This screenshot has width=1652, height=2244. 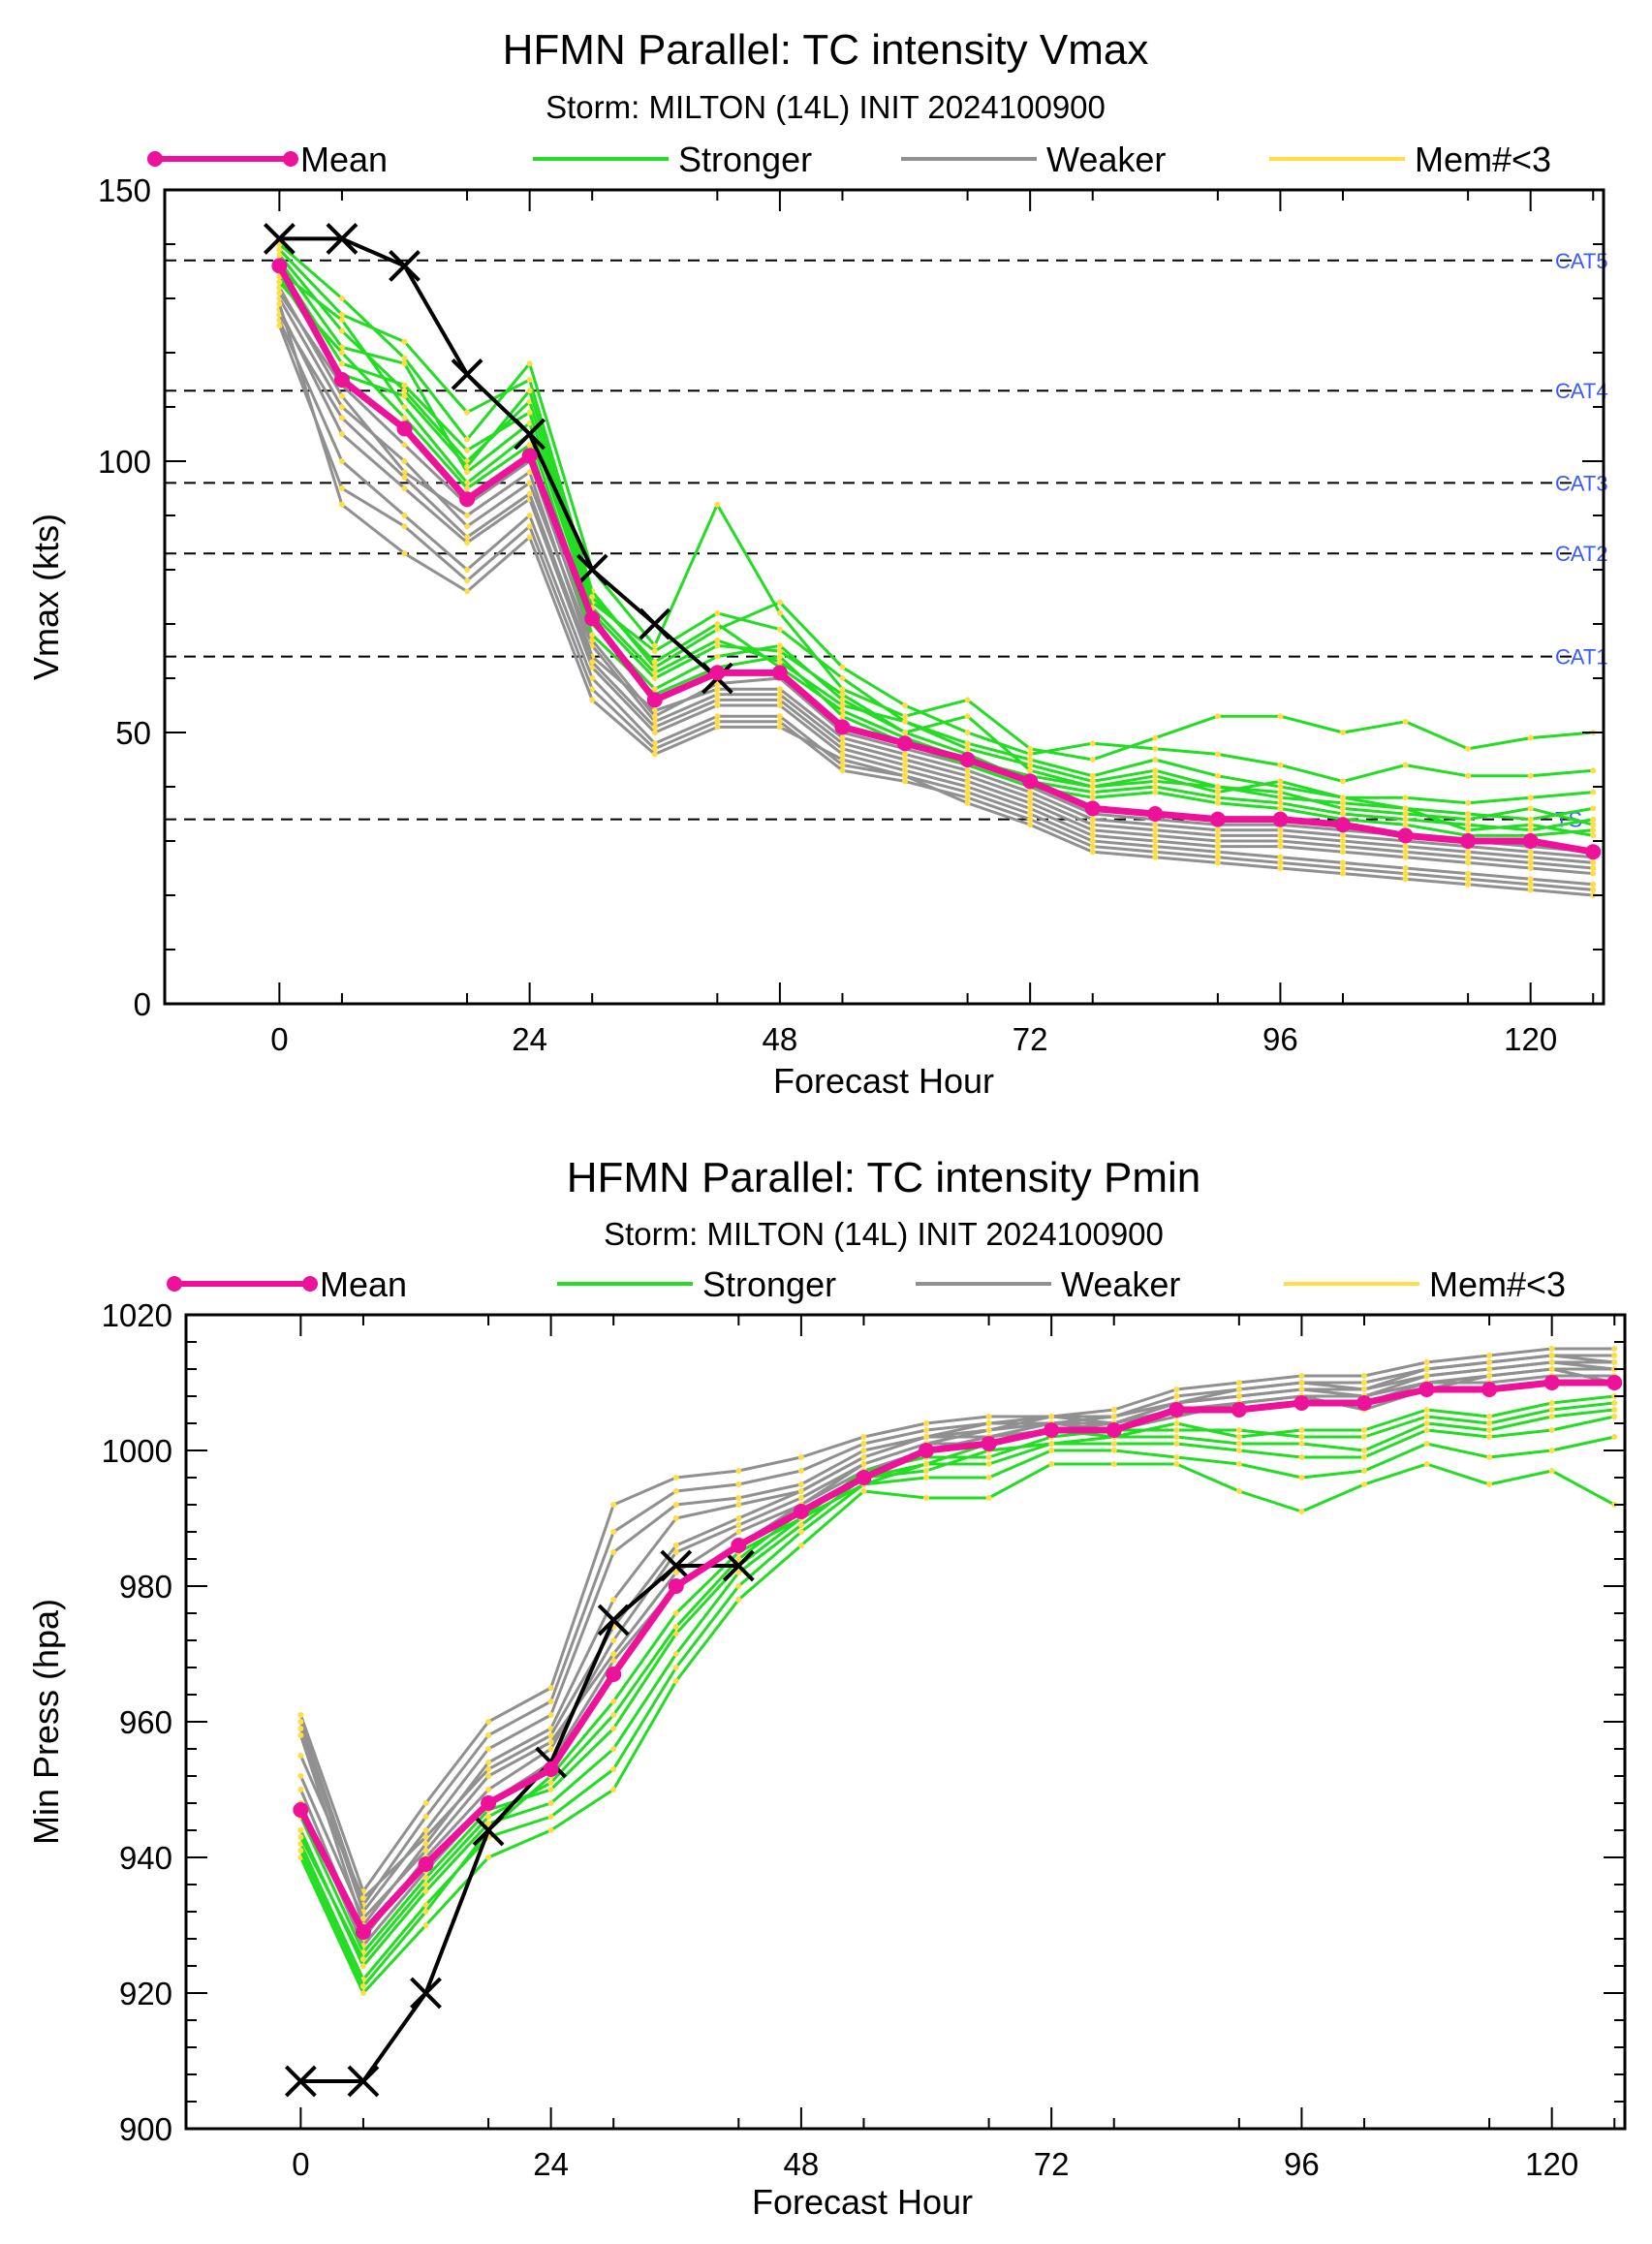 I want to click on pmin-x-tick-label: 48, so click(x=802, y=2164).